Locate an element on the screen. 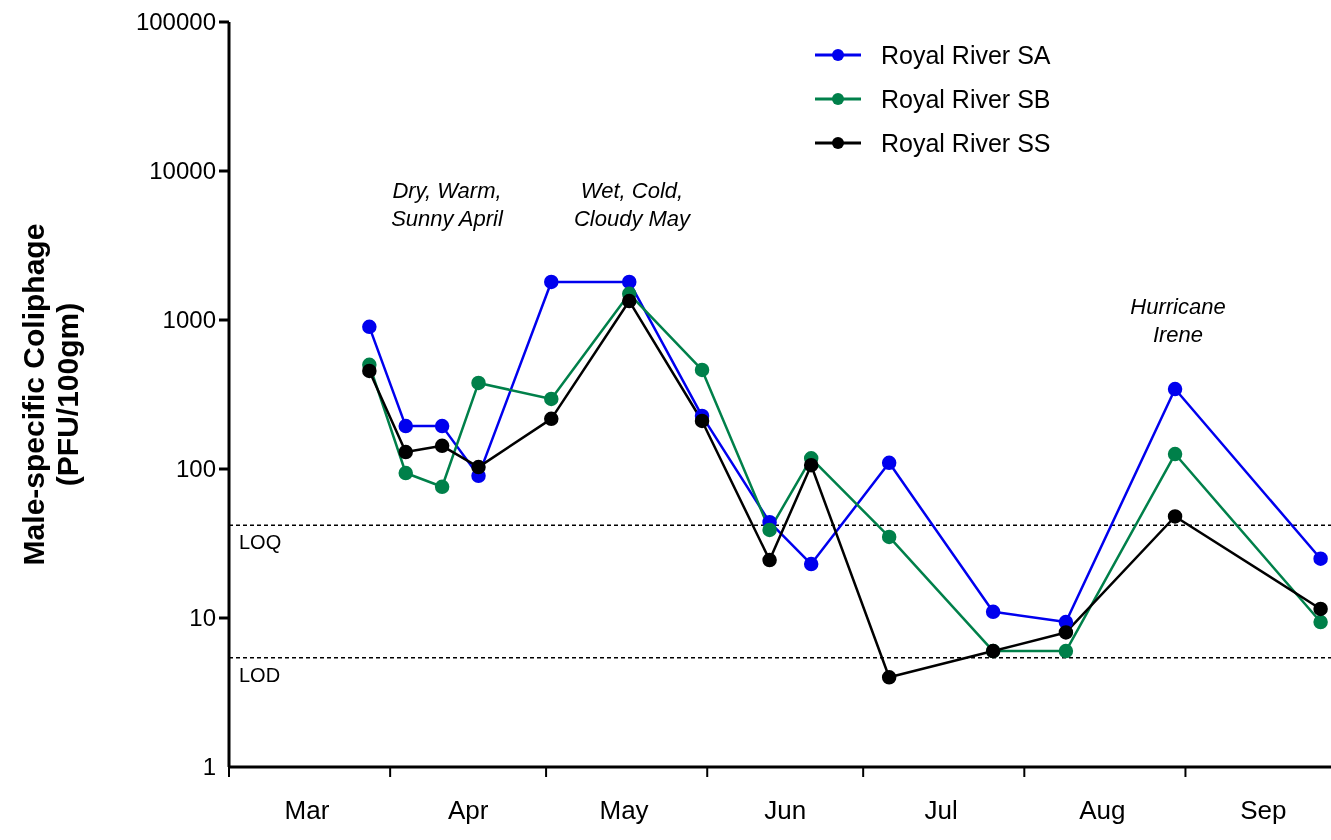 The height and width of the screenshot is (840, 1331). y-tick-label: 10 is located at coordinates (202, 617).